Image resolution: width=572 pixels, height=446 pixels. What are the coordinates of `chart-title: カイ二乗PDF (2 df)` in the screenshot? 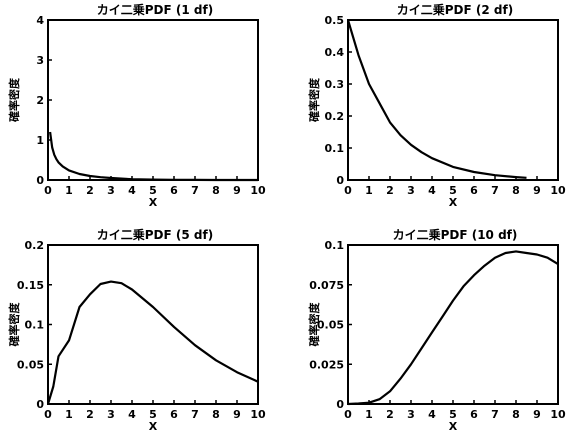 It's located at (455, 10).